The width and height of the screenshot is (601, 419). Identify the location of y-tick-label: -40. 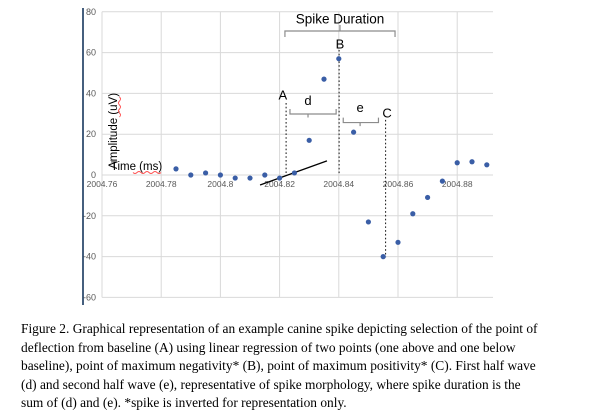
(89, 257).